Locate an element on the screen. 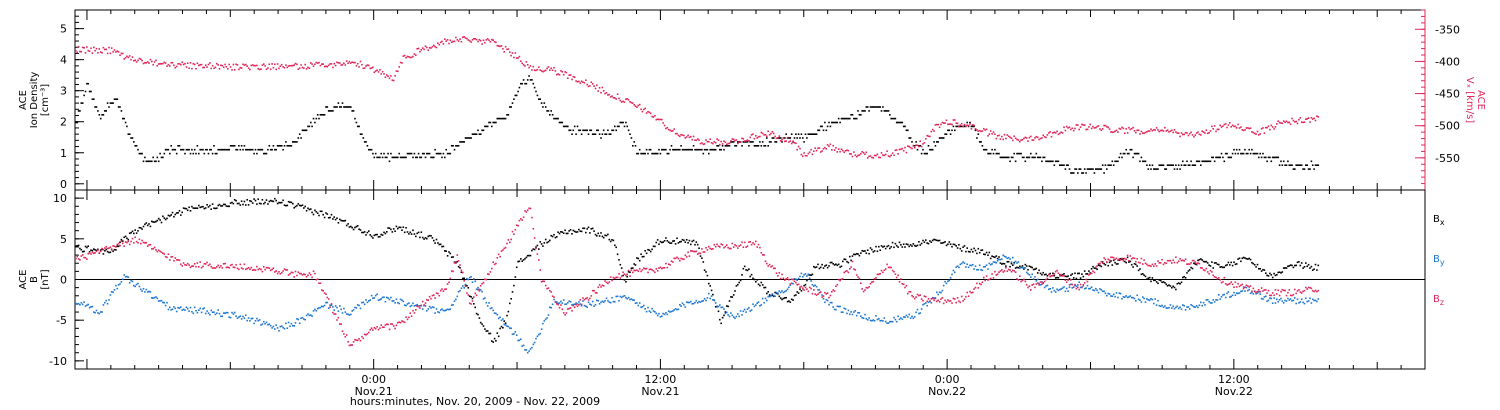  top-y-tick-label: 0 is located at coordinates (63, 184).